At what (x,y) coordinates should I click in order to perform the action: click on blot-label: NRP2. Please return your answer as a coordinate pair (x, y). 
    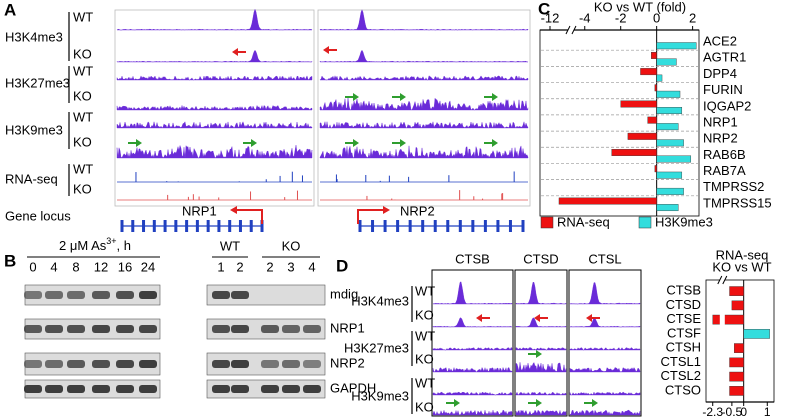
    Looking at the image, I should click on (347, 362).